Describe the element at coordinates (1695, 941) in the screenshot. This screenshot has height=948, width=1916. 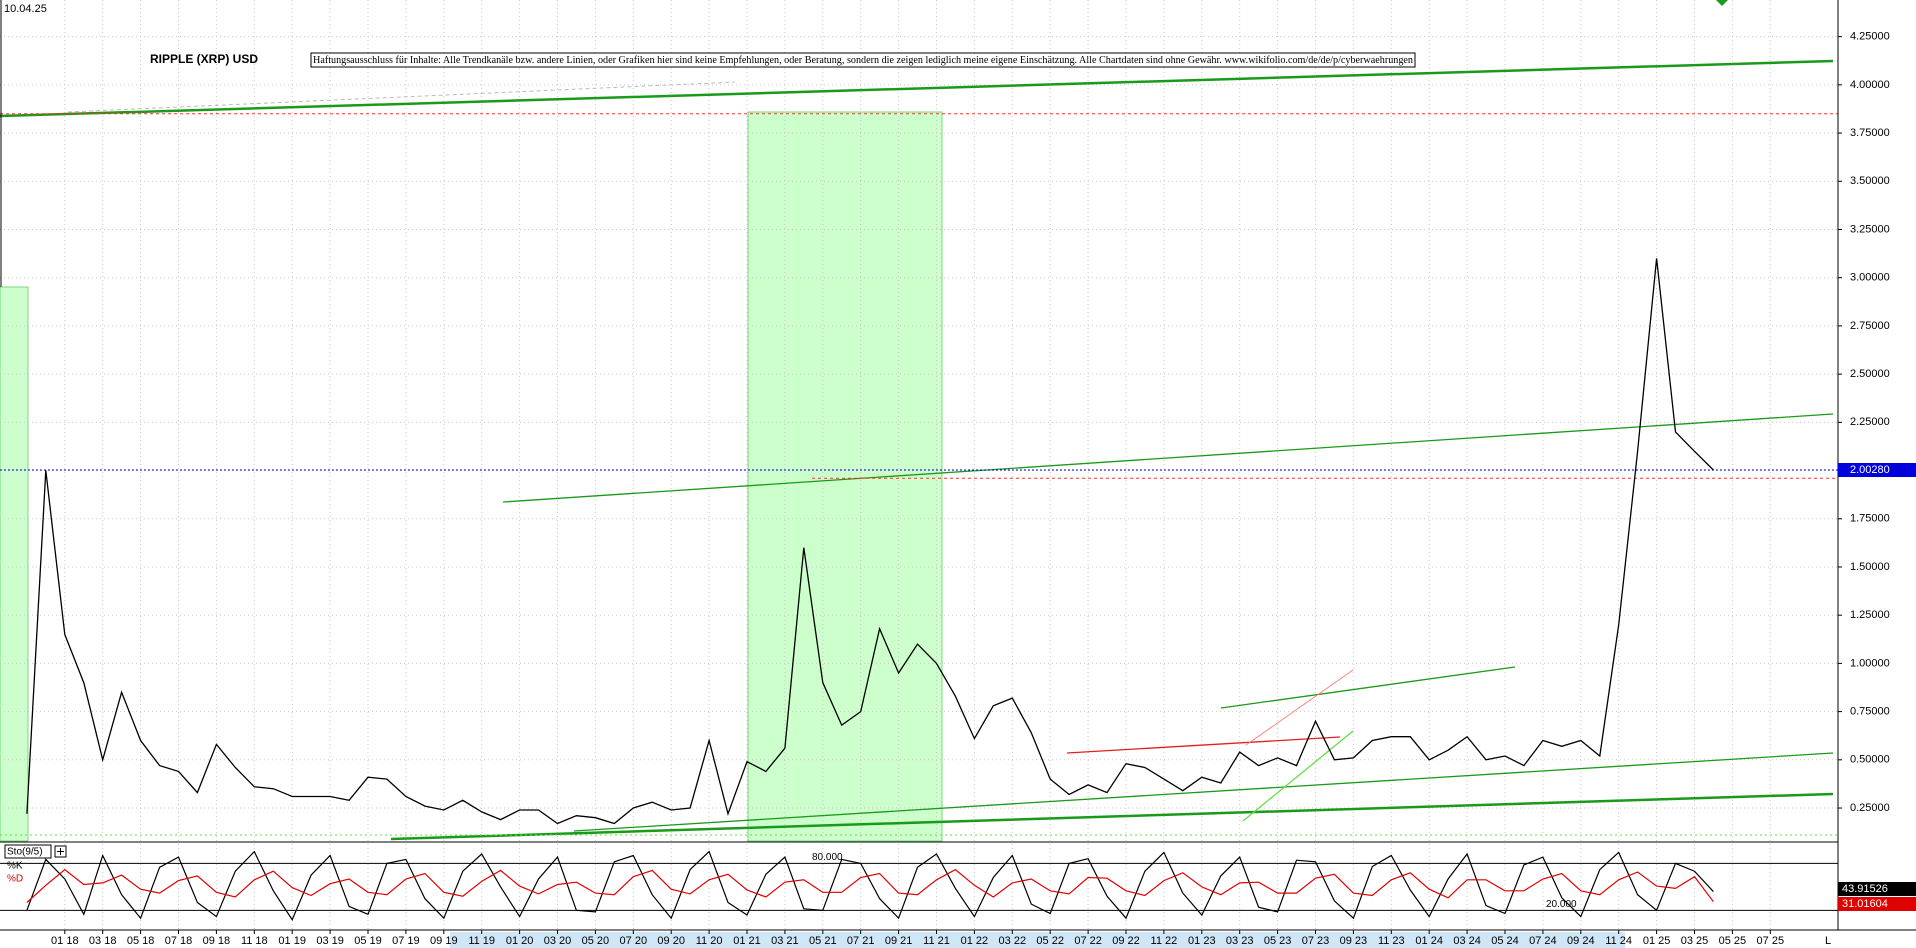
I see `x-tick-label: 03 25` at that location.